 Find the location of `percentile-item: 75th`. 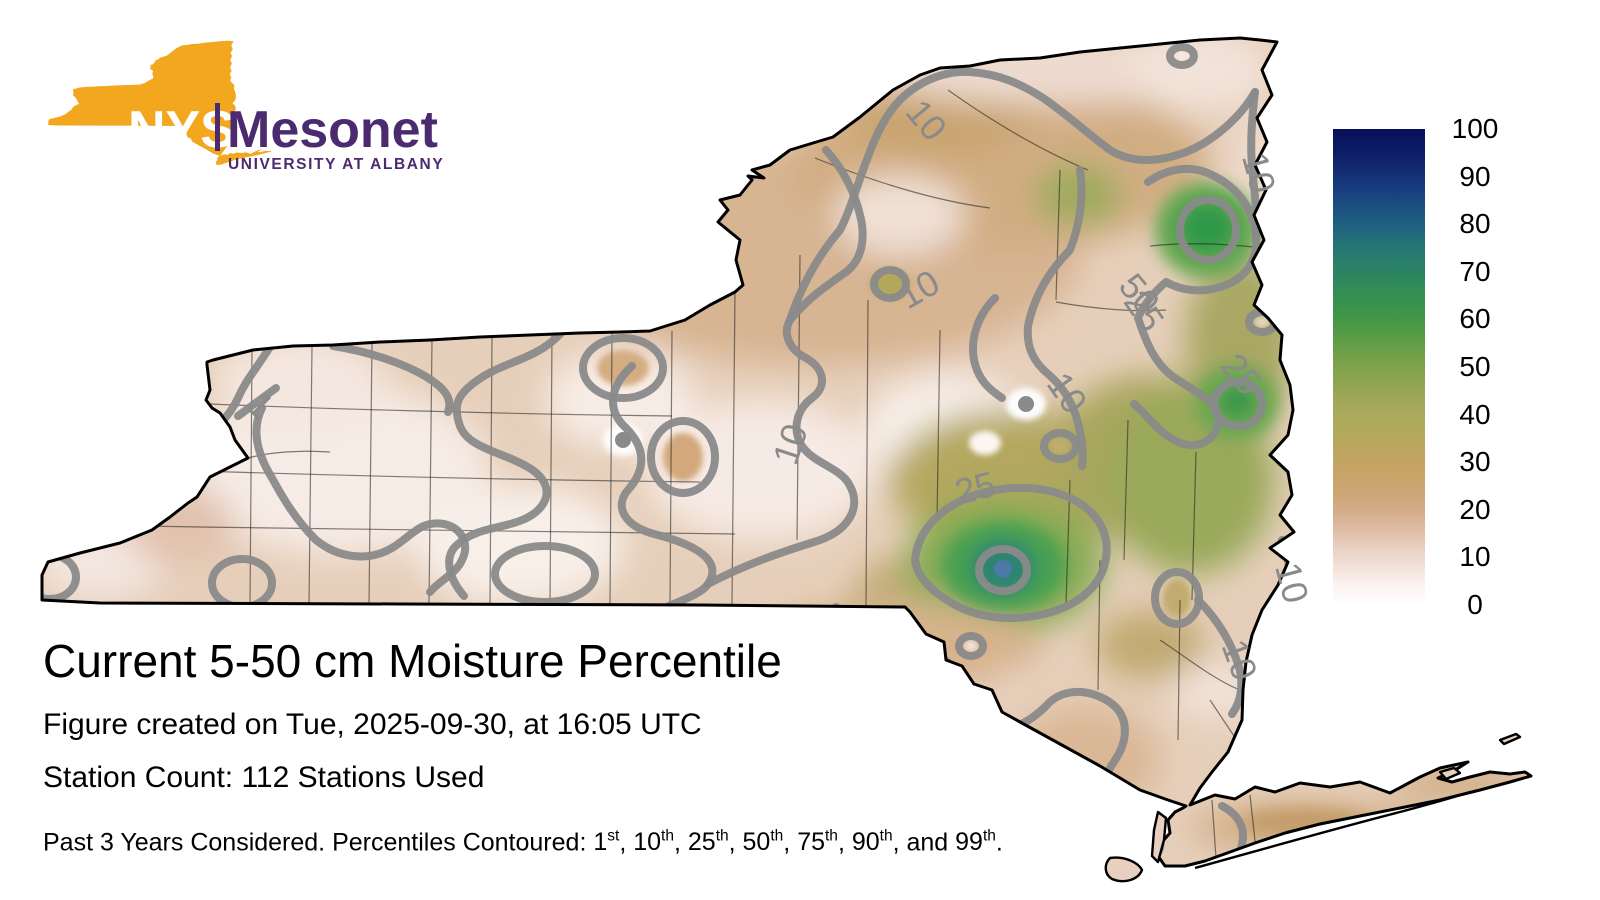

percentile-item: 75th is located at coordinates (817, 842).